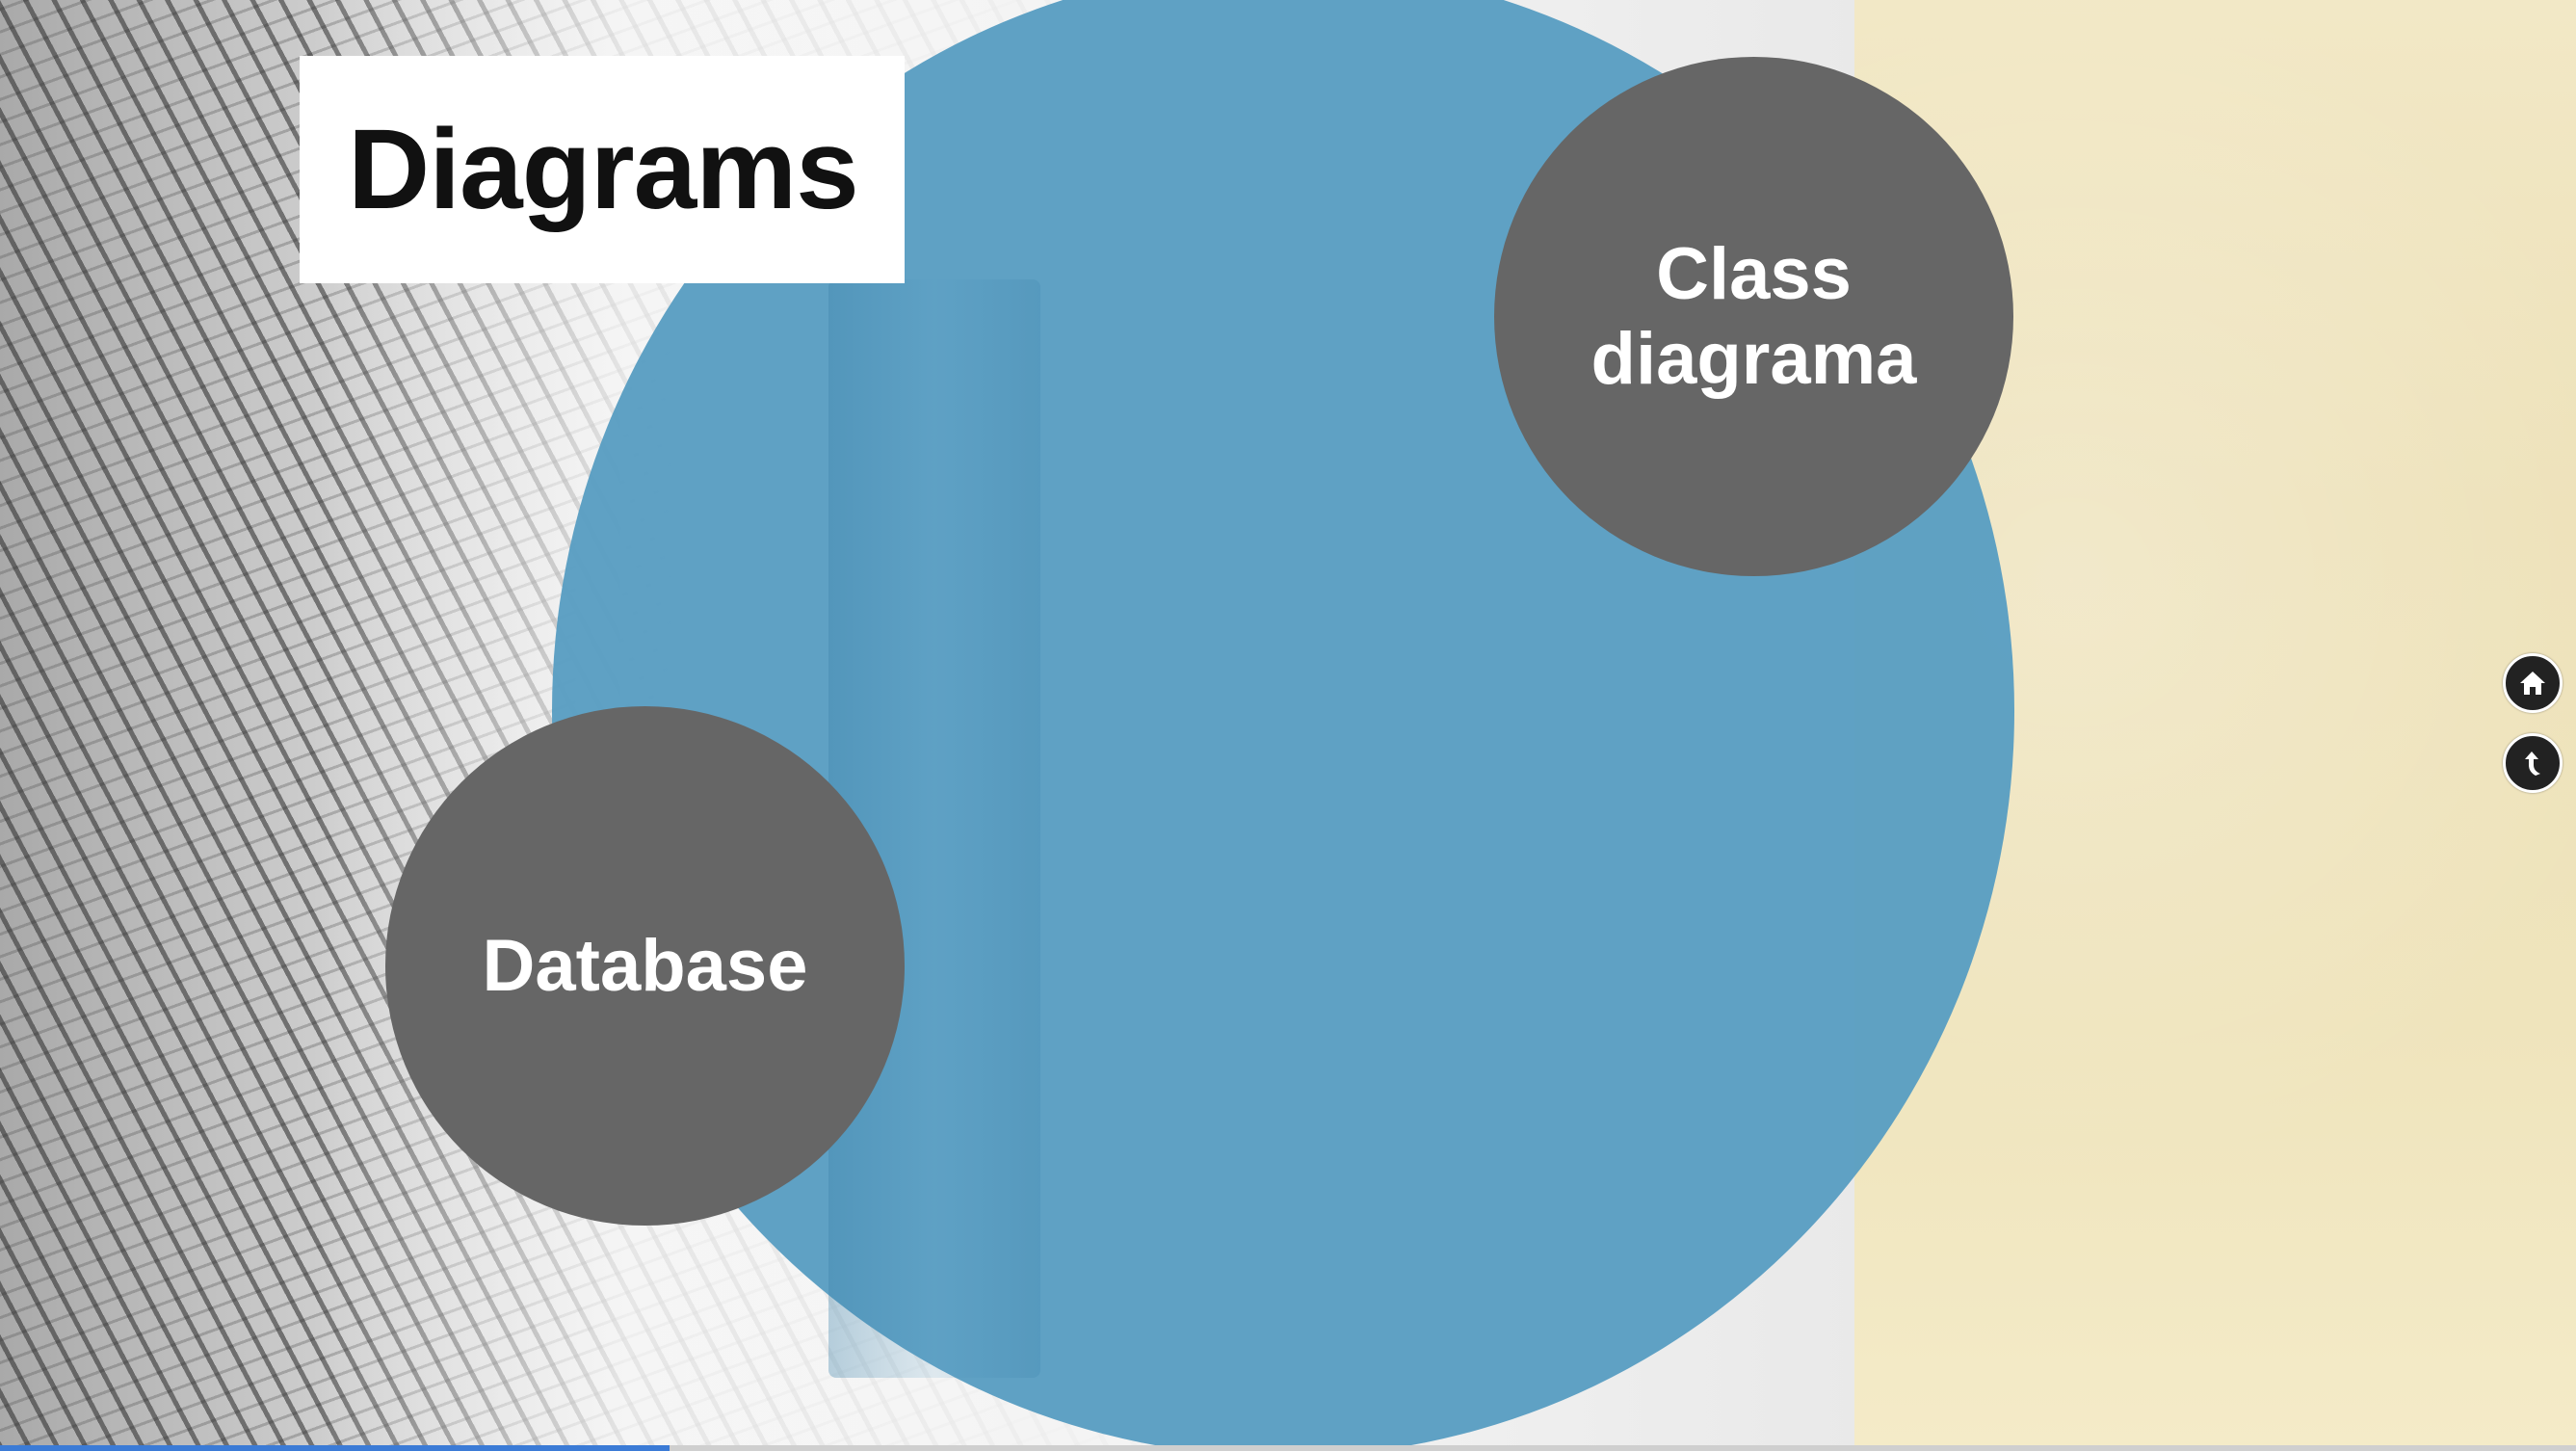 The image size is (2576, 1451). What do you see at coordinates (1754, 359) in the screenshot?
I see `class-diagram-label-line2: diagrama` at bounding box center [1754, 359].